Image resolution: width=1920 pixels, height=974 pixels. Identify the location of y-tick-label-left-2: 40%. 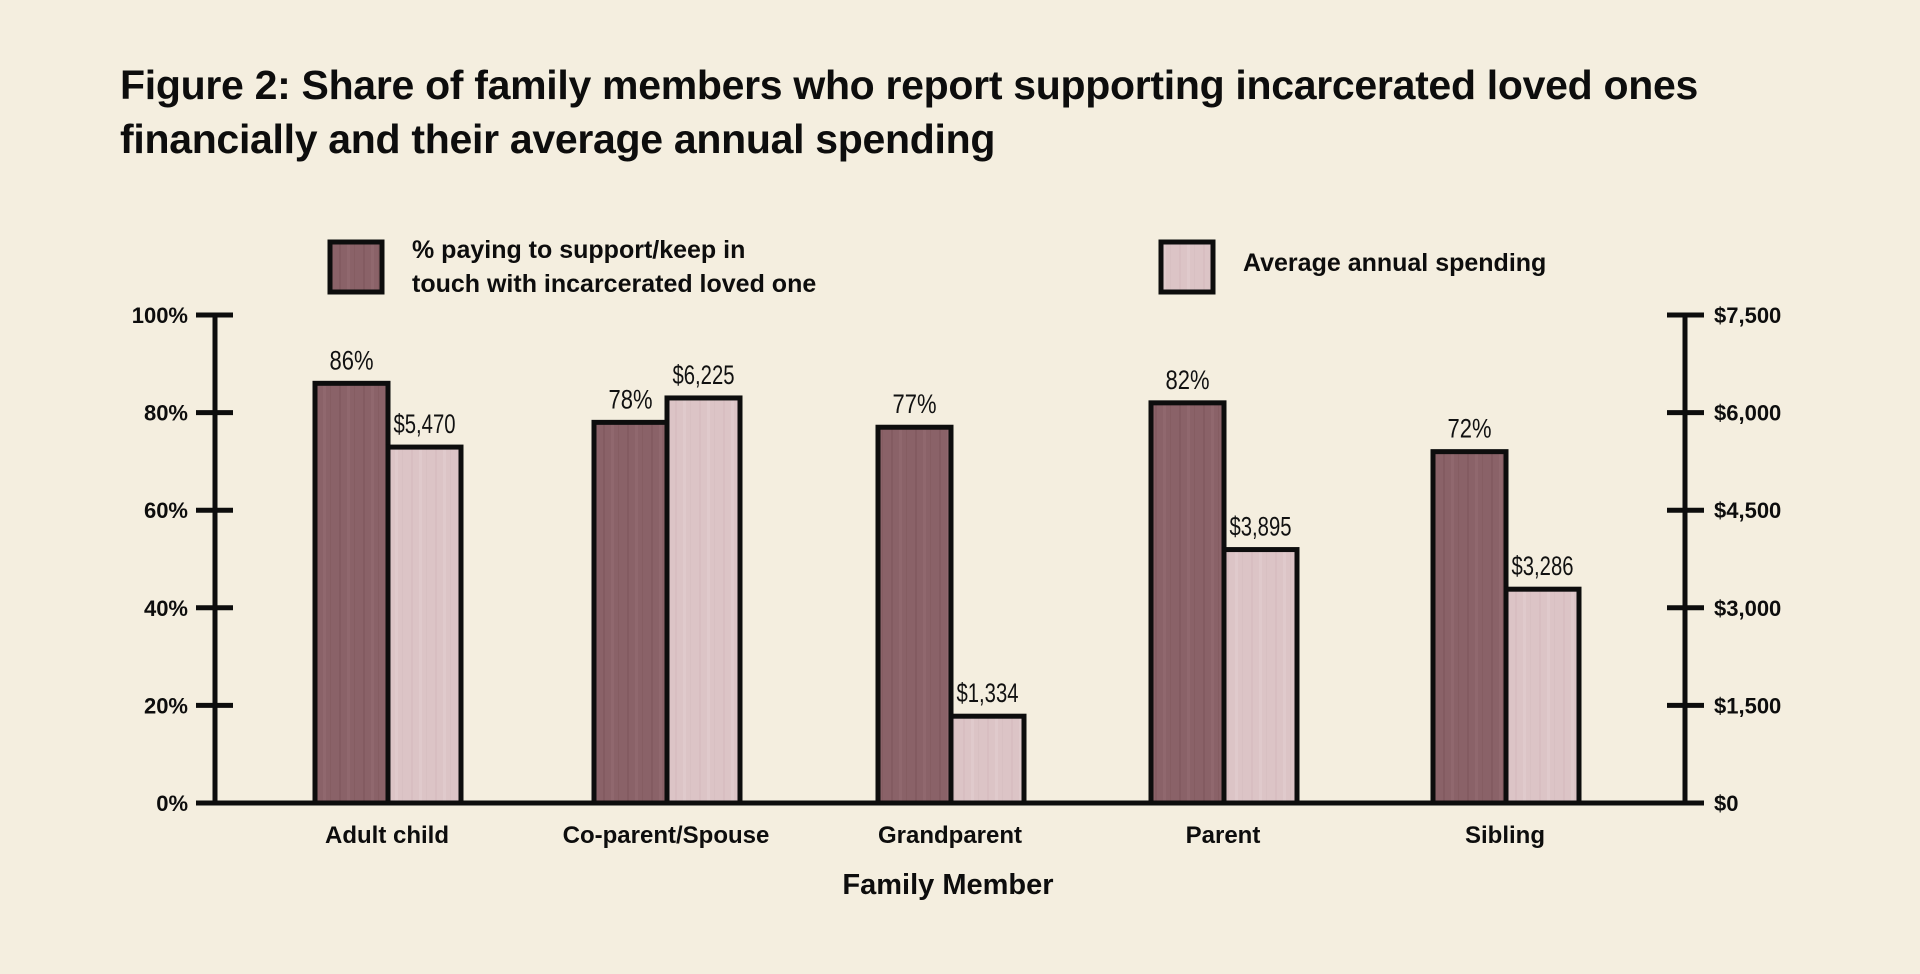
(166, 608).